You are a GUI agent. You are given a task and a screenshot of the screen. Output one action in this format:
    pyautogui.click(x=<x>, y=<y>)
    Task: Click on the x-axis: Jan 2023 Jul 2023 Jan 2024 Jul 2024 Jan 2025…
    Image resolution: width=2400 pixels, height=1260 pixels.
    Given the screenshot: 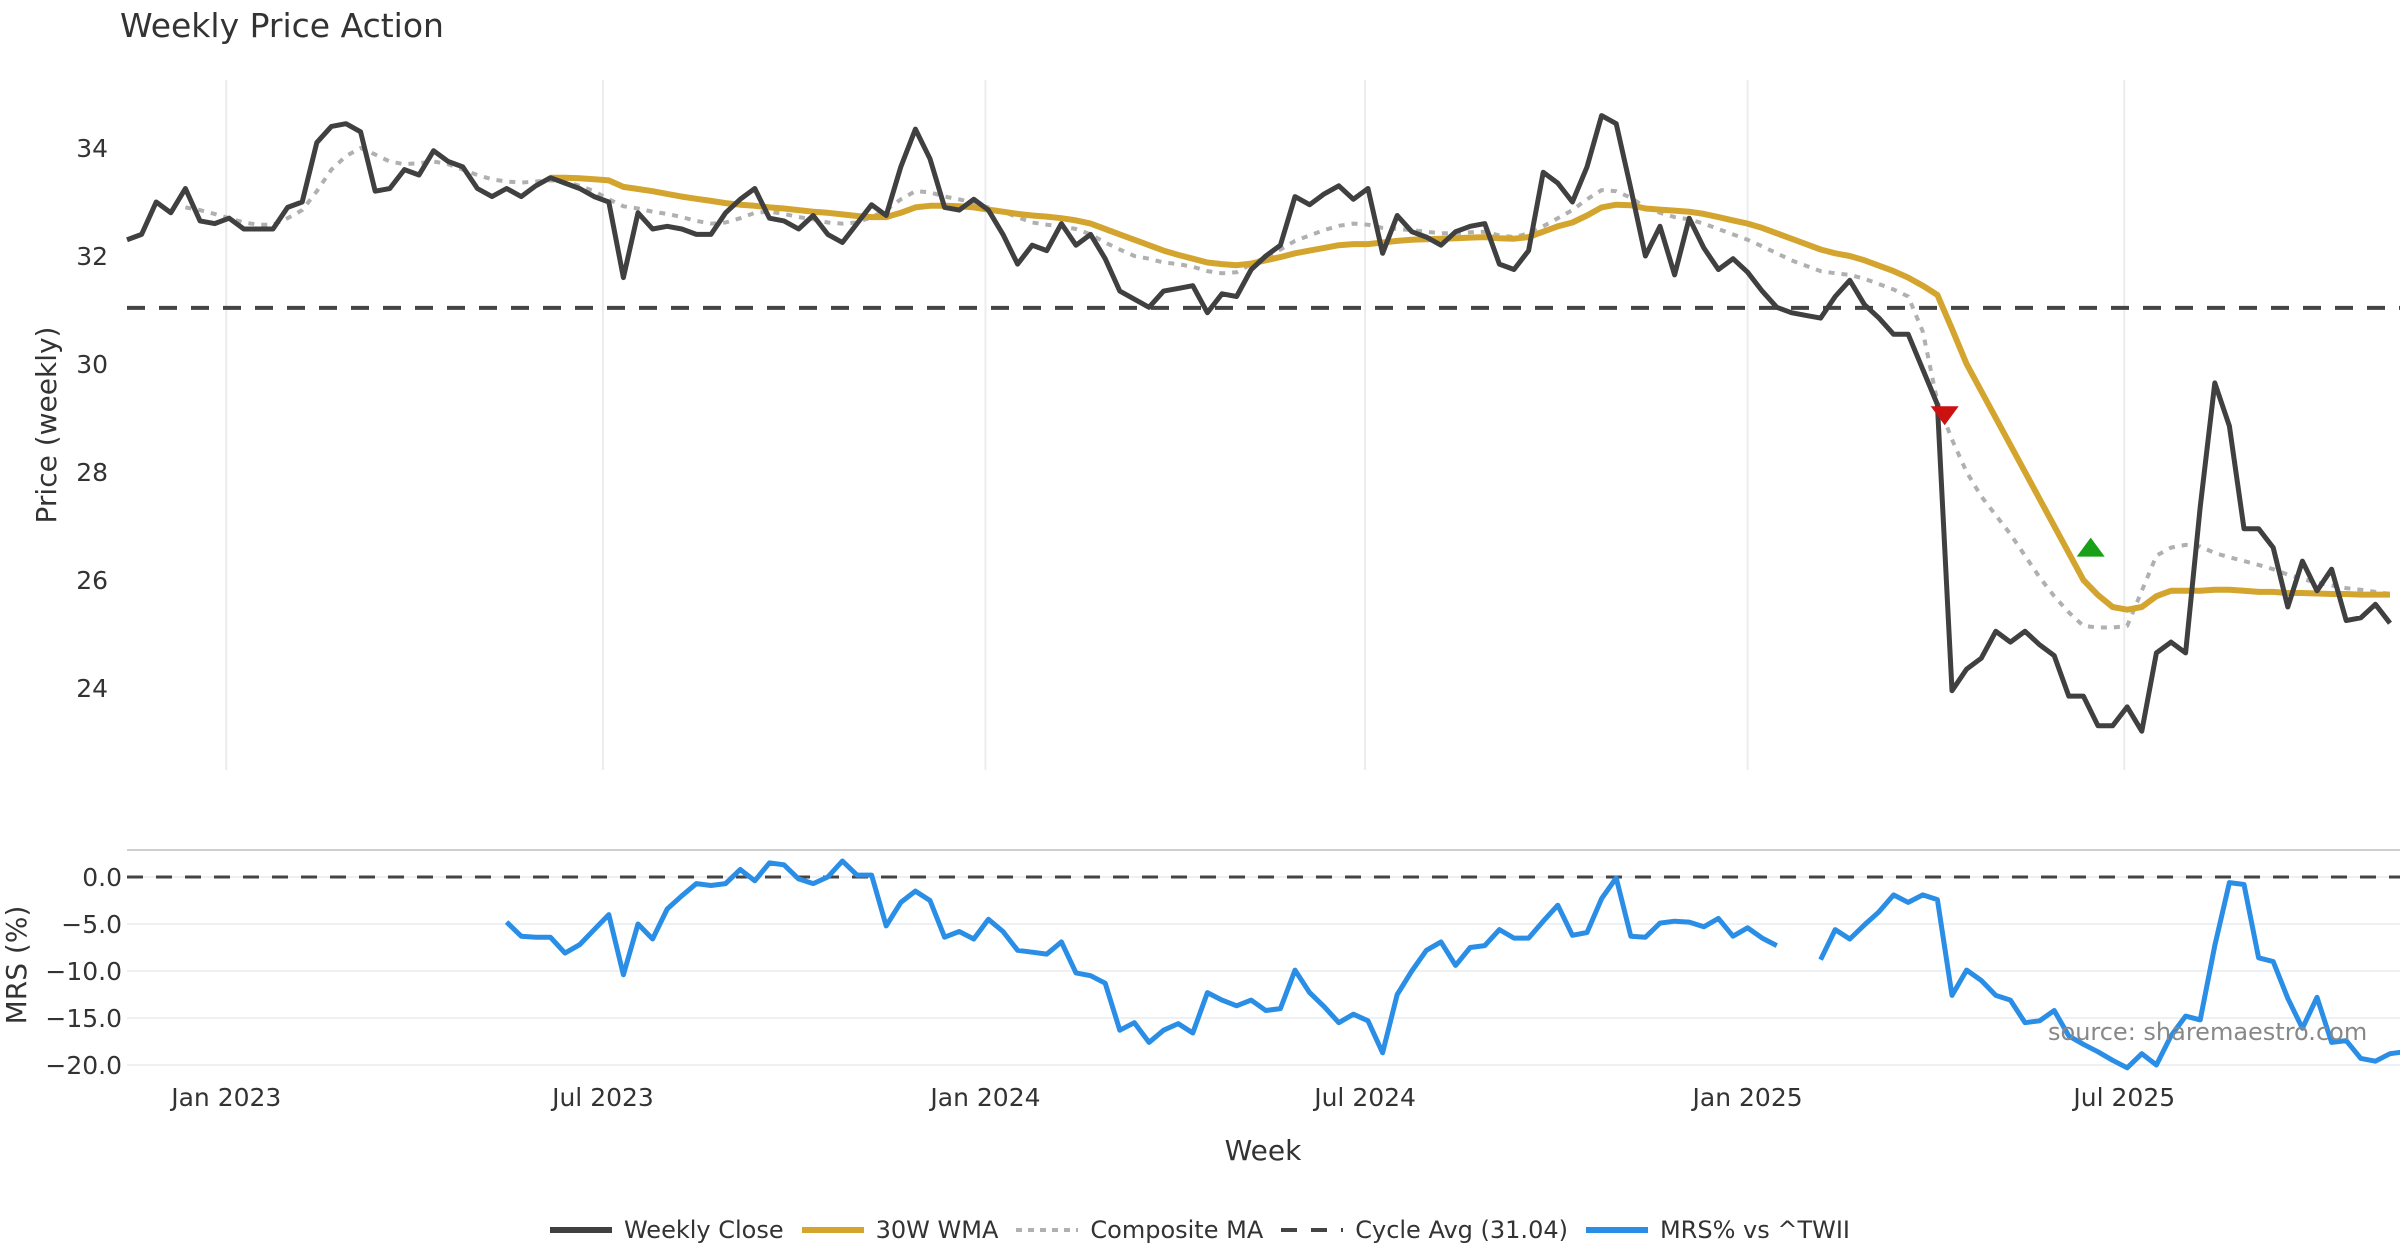 What is the action you would take?
    pyautogui.click(x=1172, y=1097)
    